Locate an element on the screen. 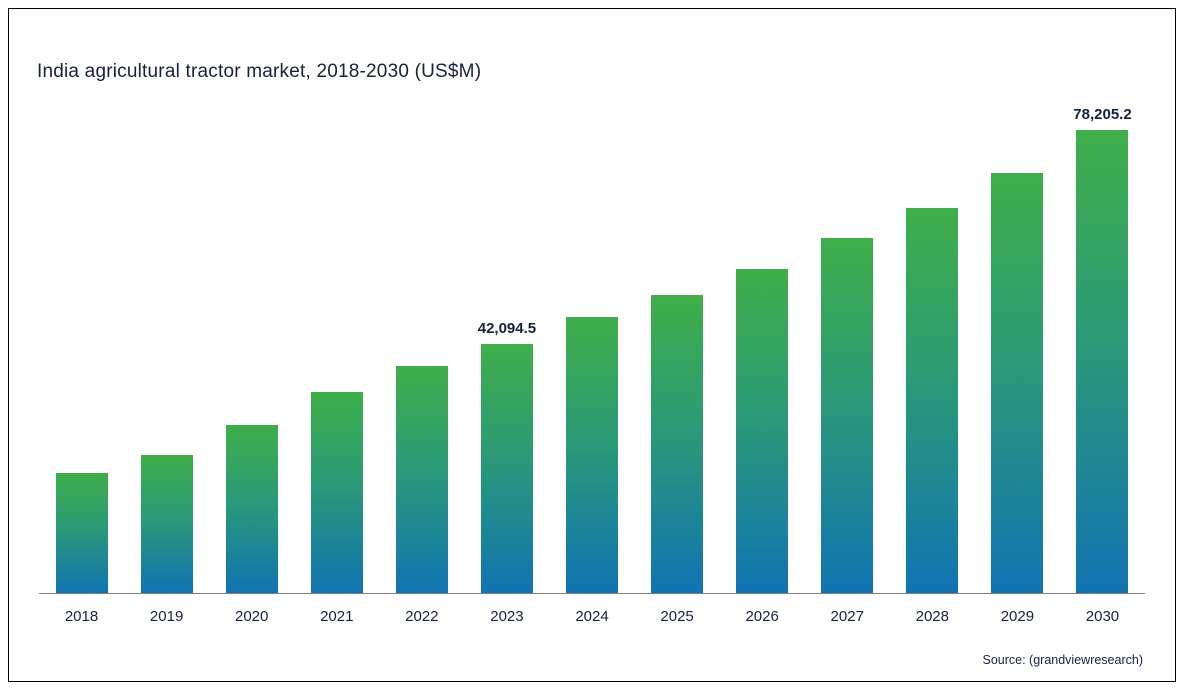 The image size is (1184, 690). bar-column: 42,094.5 is located at coordinates (506, 456).